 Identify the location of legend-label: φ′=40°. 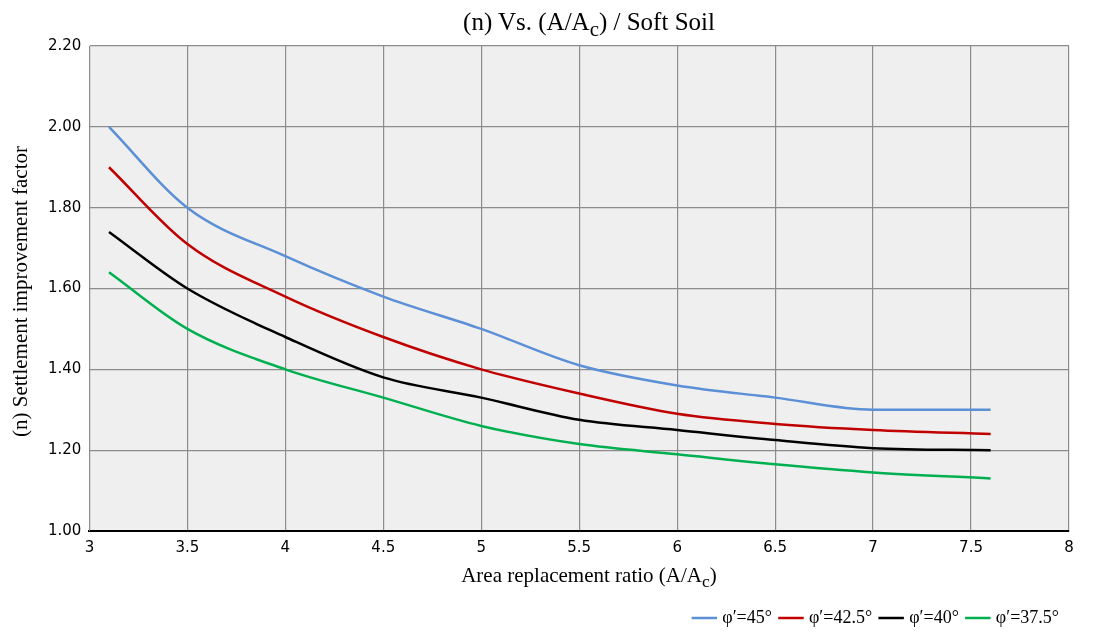
(934, 616).